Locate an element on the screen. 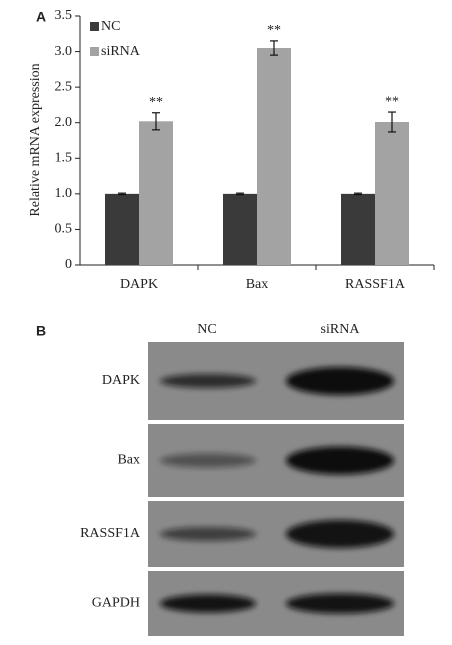 This screenshot has height=645, width=452. y-tick-label: 2.5 is located at coordinates (64, 86).